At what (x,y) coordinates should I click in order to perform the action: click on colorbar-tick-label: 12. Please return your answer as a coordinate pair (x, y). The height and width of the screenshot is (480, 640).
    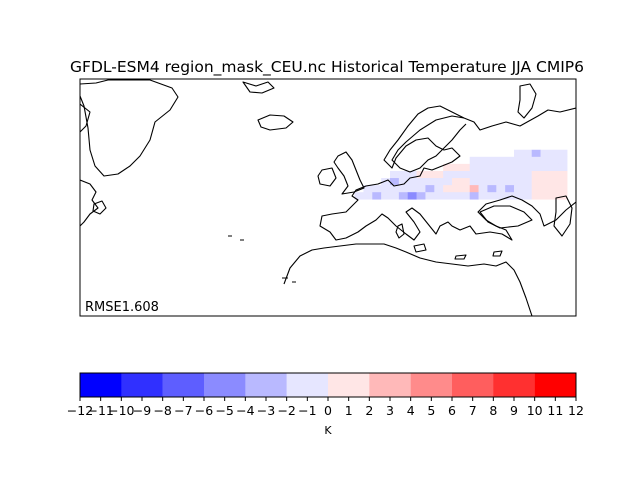
    Looking at the image, I should click on (576, 410).